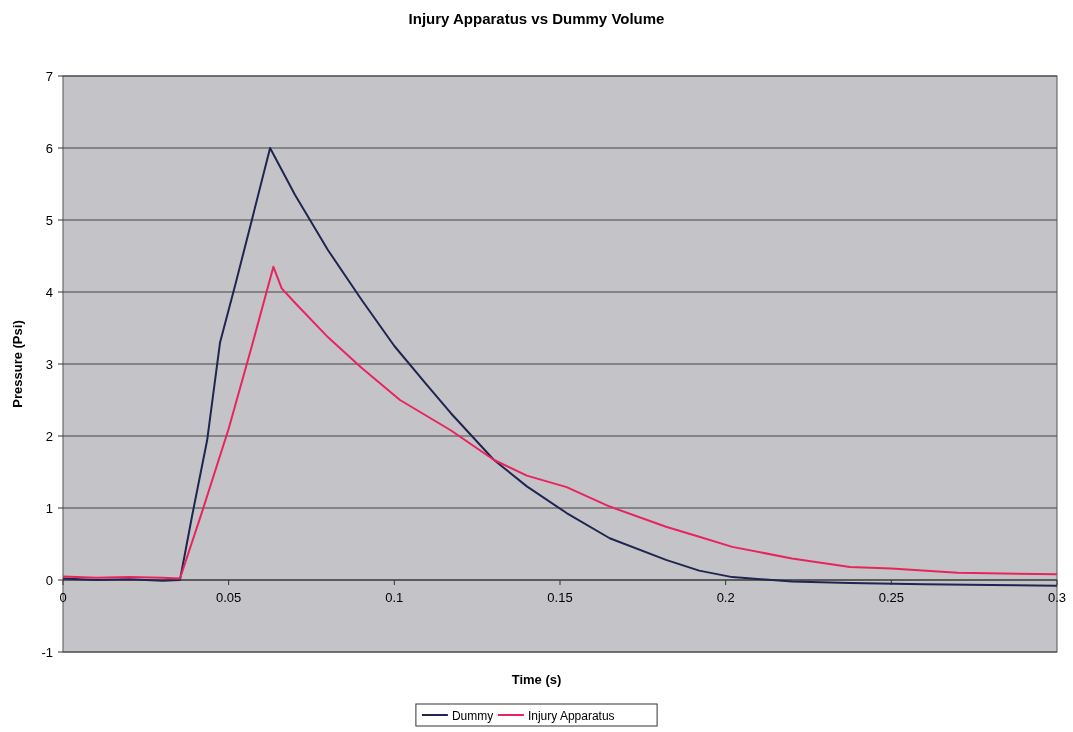 The width and height of the screenshot is (1073, 732). I want to click on chart-title: Injury Apparatus vs Dummy Volume, so click(536, 18).